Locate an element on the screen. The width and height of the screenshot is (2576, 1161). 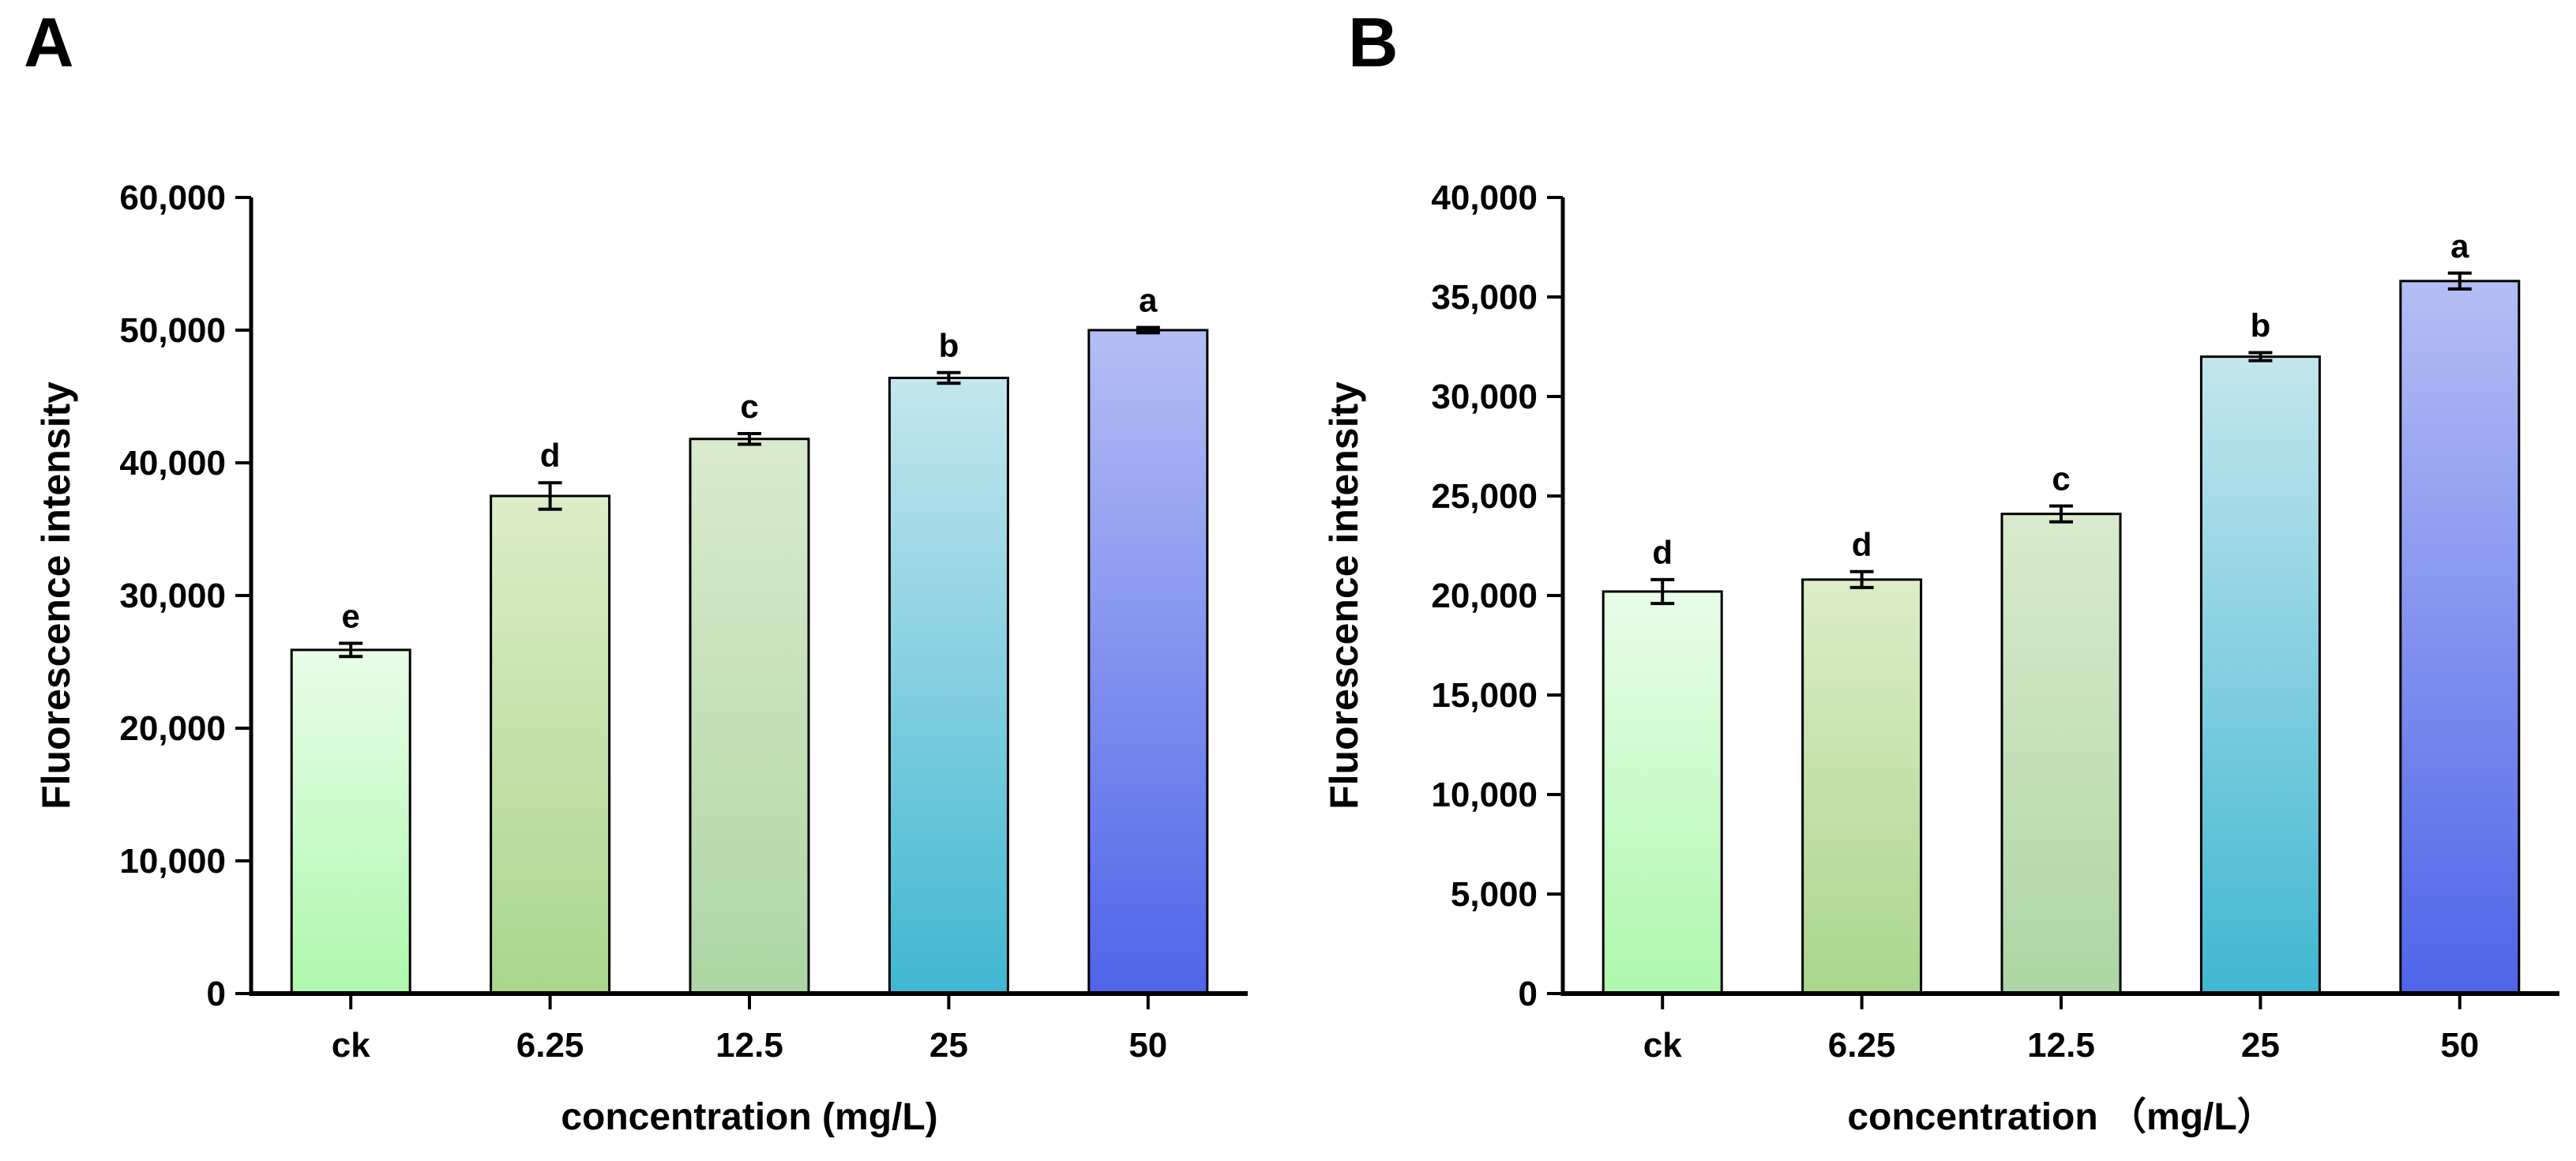
panel-b-letter: B is located at coordinates (1373, 42).